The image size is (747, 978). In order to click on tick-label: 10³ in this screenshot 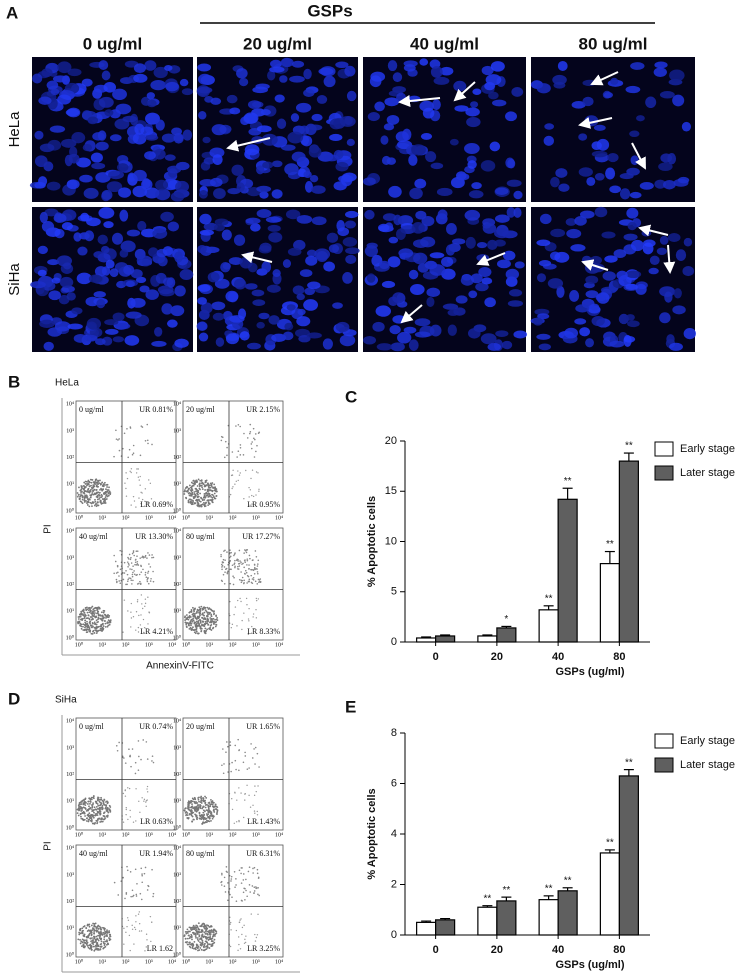, I will do `click(149, 645)`.